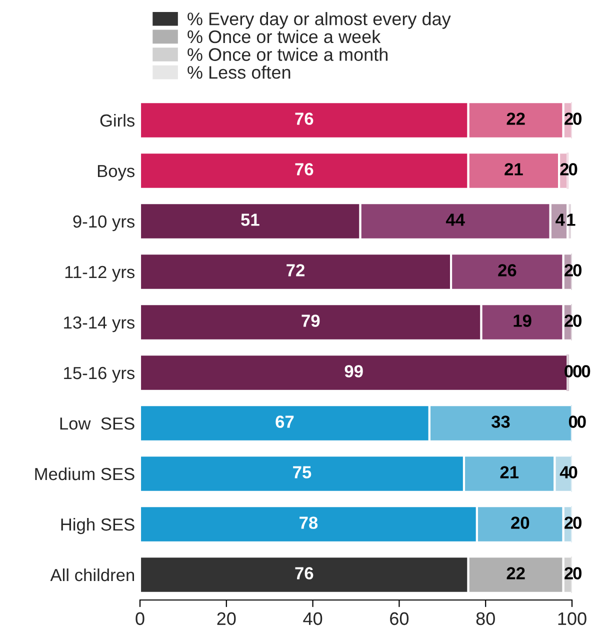  Describe the element at coordinates (312, 619) in the screenshot. I see `x-tick-label: 40` at that location.